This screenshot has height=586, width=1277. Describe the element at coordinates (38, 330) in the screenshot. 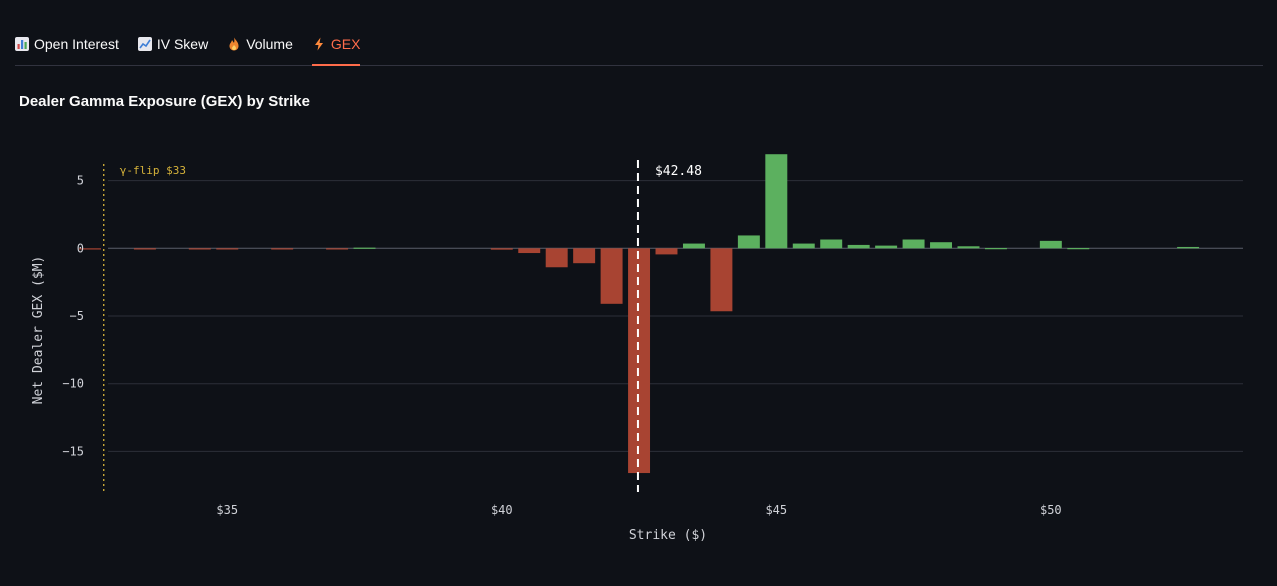

I see `y-axis-label: Net Dealer GEX ($M)` at that location.